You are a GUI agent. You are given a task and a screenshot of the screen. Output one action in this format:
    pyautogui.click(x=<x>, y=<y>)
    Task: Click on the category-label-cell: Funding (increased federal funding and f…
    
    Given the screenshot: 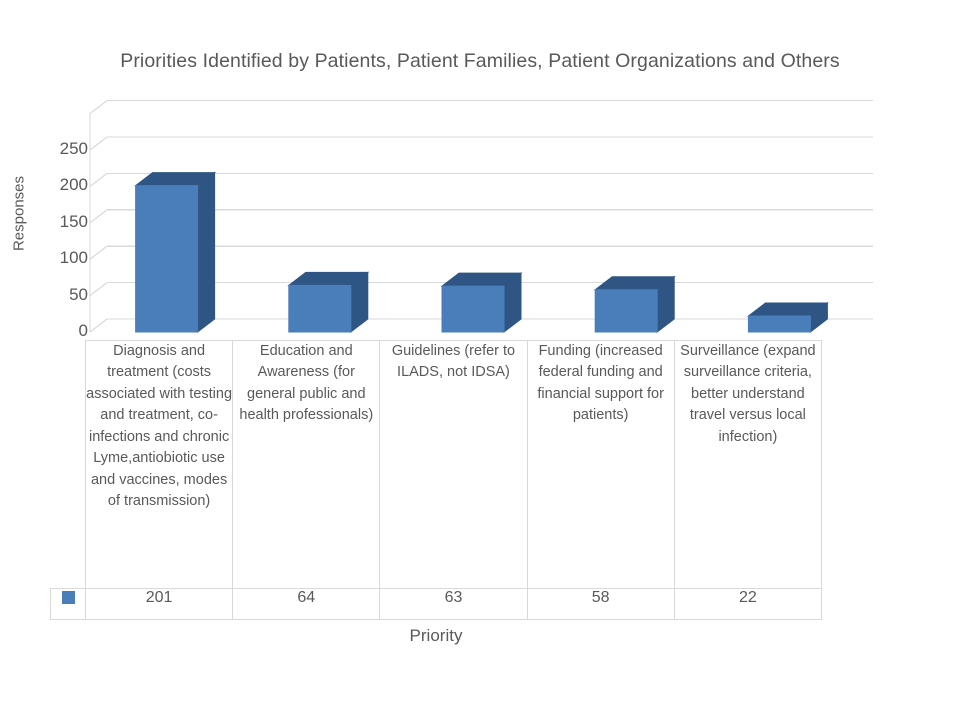 What is the action you would take?
    pyautogui.click(x=600, y=464)
    